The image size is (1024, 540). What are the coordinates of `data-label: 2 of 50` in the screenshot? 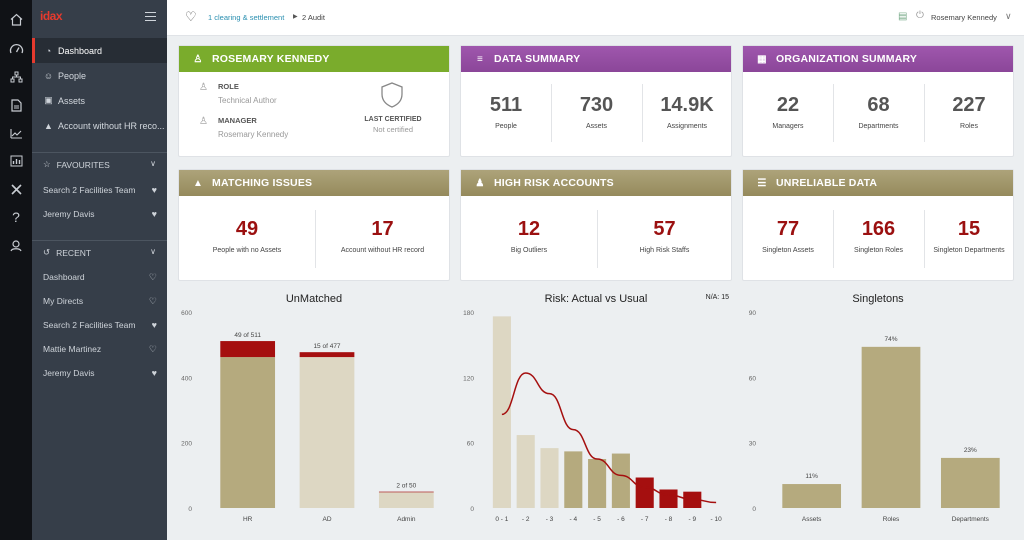 It's located at (406, 486).